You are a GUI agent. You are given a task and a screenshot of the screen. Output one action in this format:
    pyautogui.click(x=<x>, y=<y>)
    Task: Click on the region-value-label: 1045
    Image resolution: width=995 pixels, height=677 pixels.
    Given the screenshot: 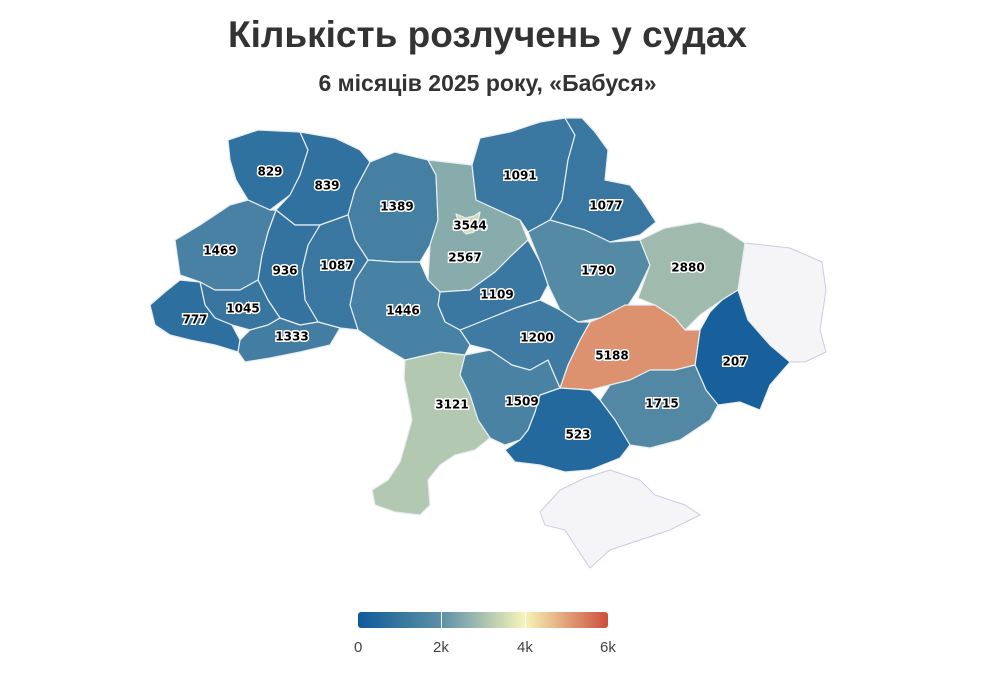 What is the action you would take?
    pyautogui.click(x=242, y=309)
    